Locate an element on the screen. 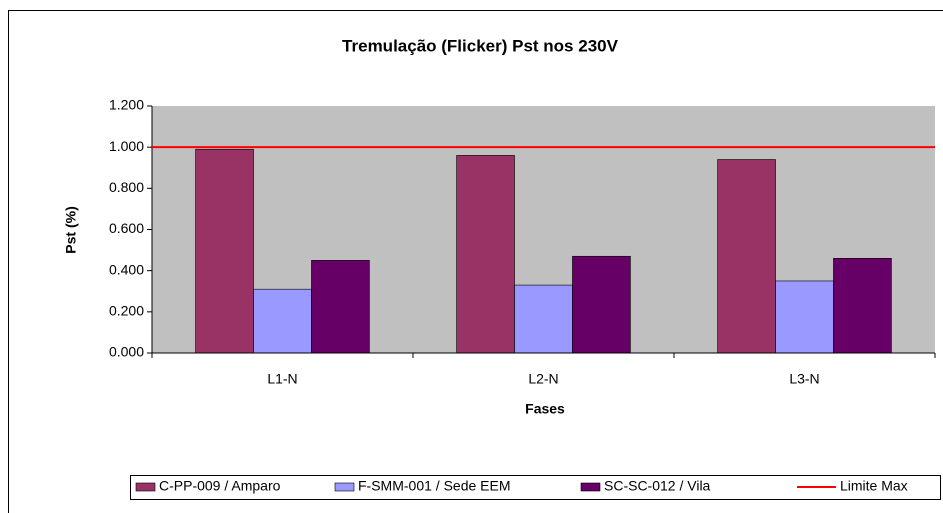 This screenshot has width=943, height=513. legend-label: SC-SC-012 / Vila is located at coordinates (657, 486).